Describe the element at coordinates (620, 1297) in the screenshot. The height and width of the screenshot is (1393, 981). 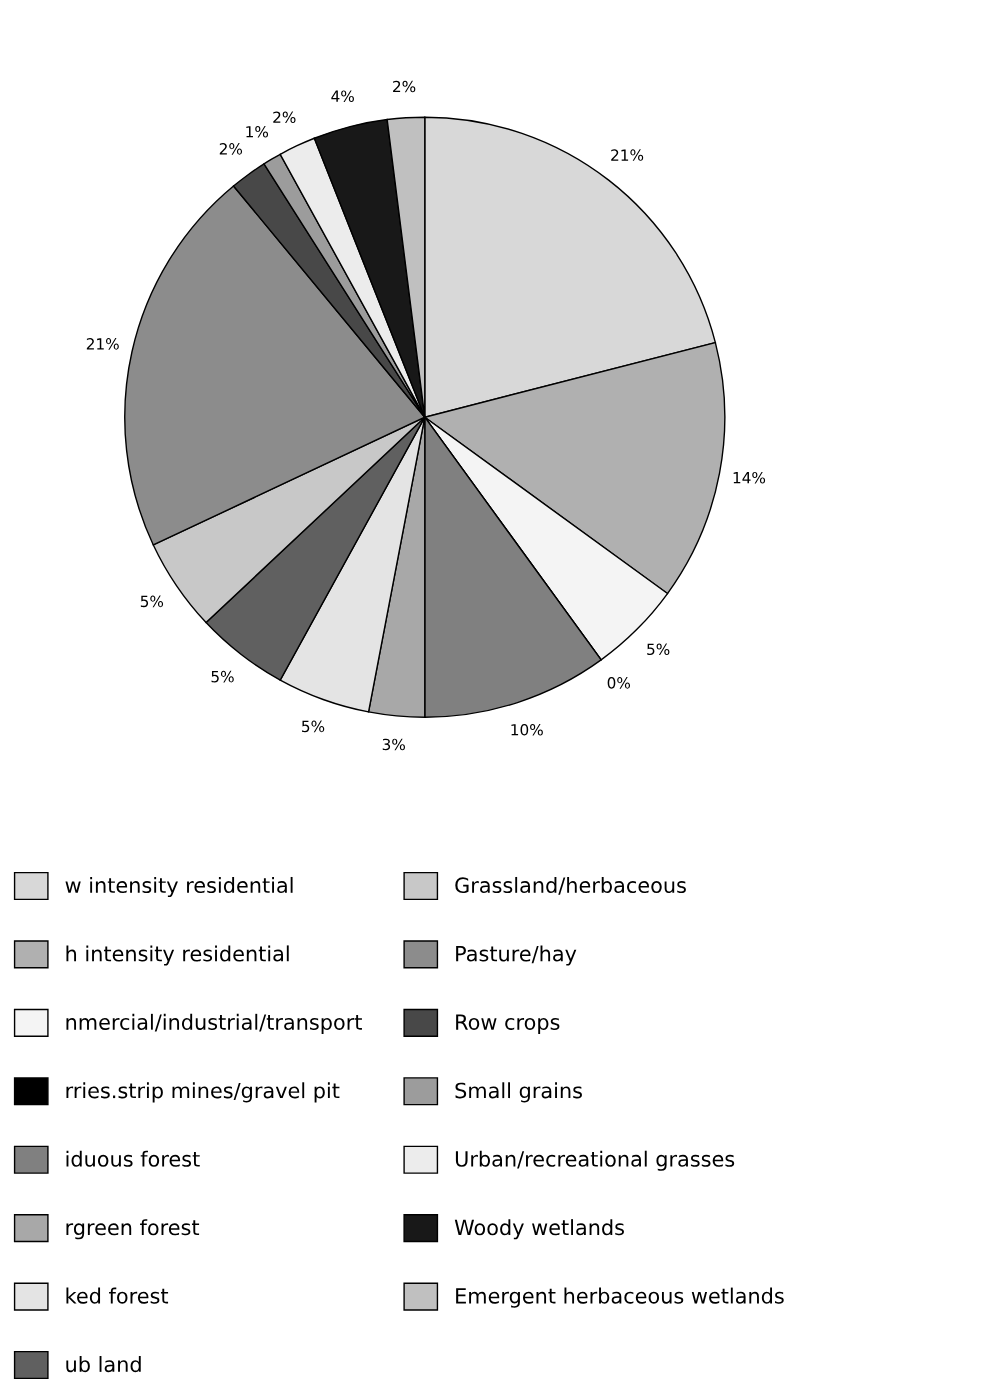
I see `legend-label: Emergent herbaceous wetlands` at that location.